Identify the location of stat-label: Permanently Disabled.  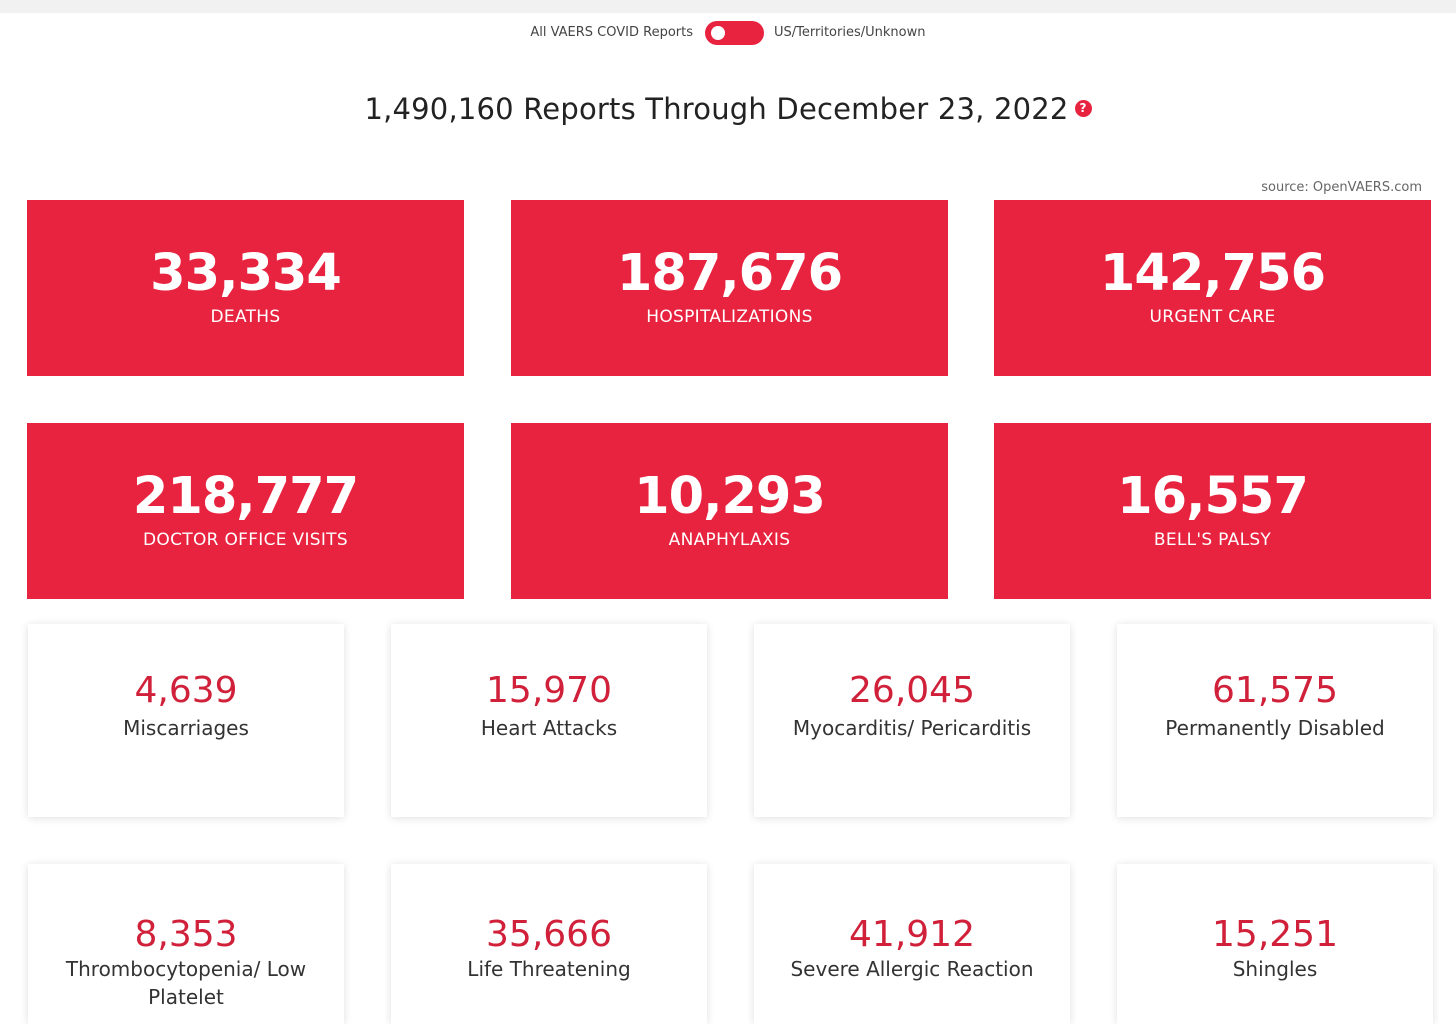
(1275, 728).